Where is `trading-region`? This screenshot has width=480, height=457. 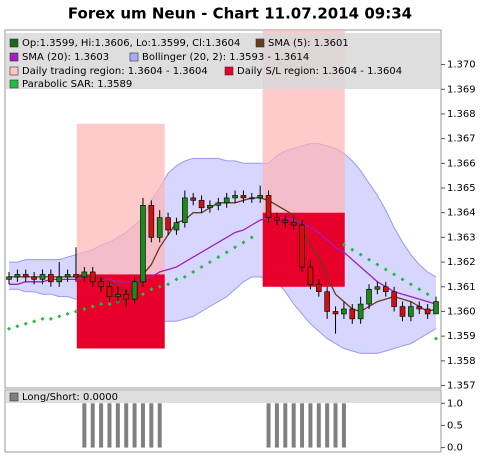
trading-region is located at coordinates (120, 199).